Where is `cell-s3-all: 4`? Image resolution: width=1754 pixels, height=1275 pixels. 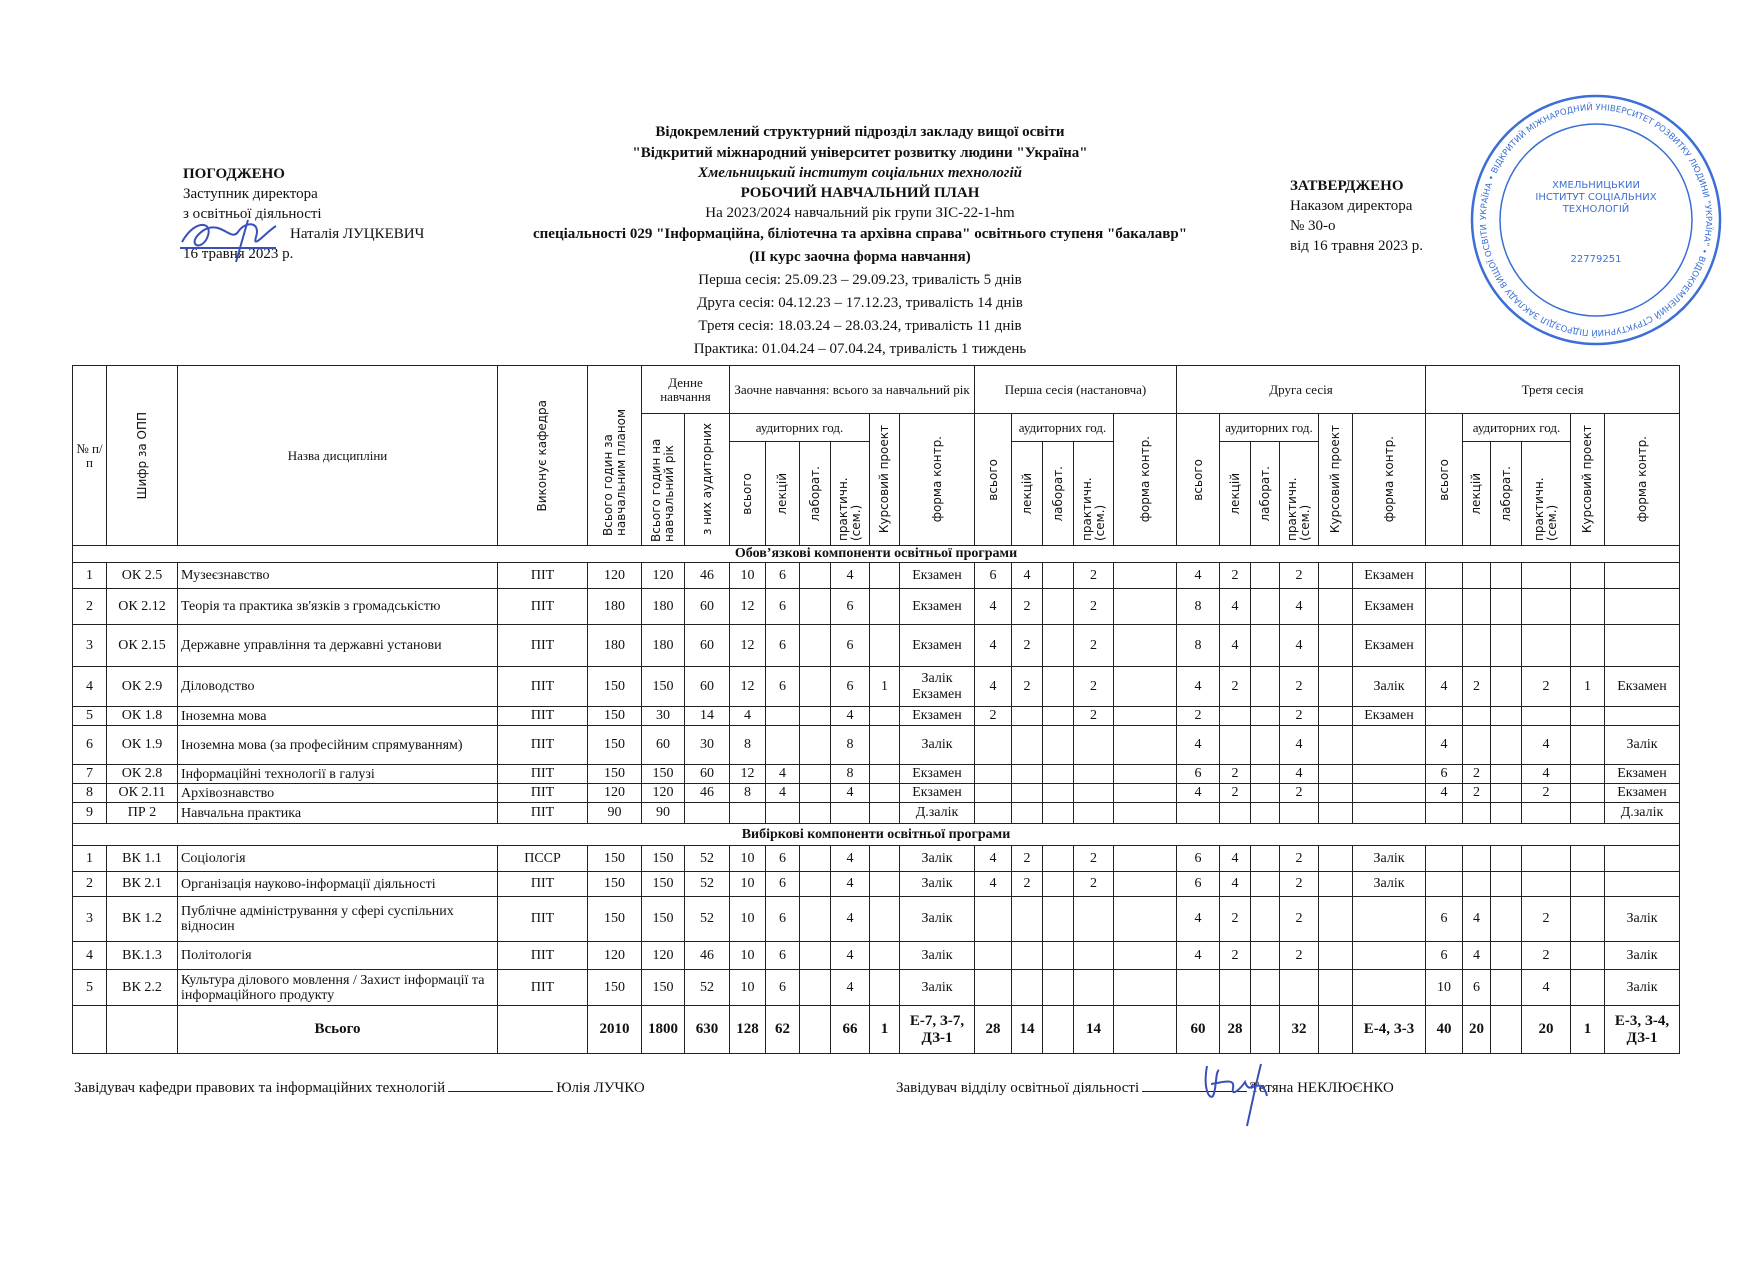
cell-s3-all: 4 is located at coordinates (1444, 745).